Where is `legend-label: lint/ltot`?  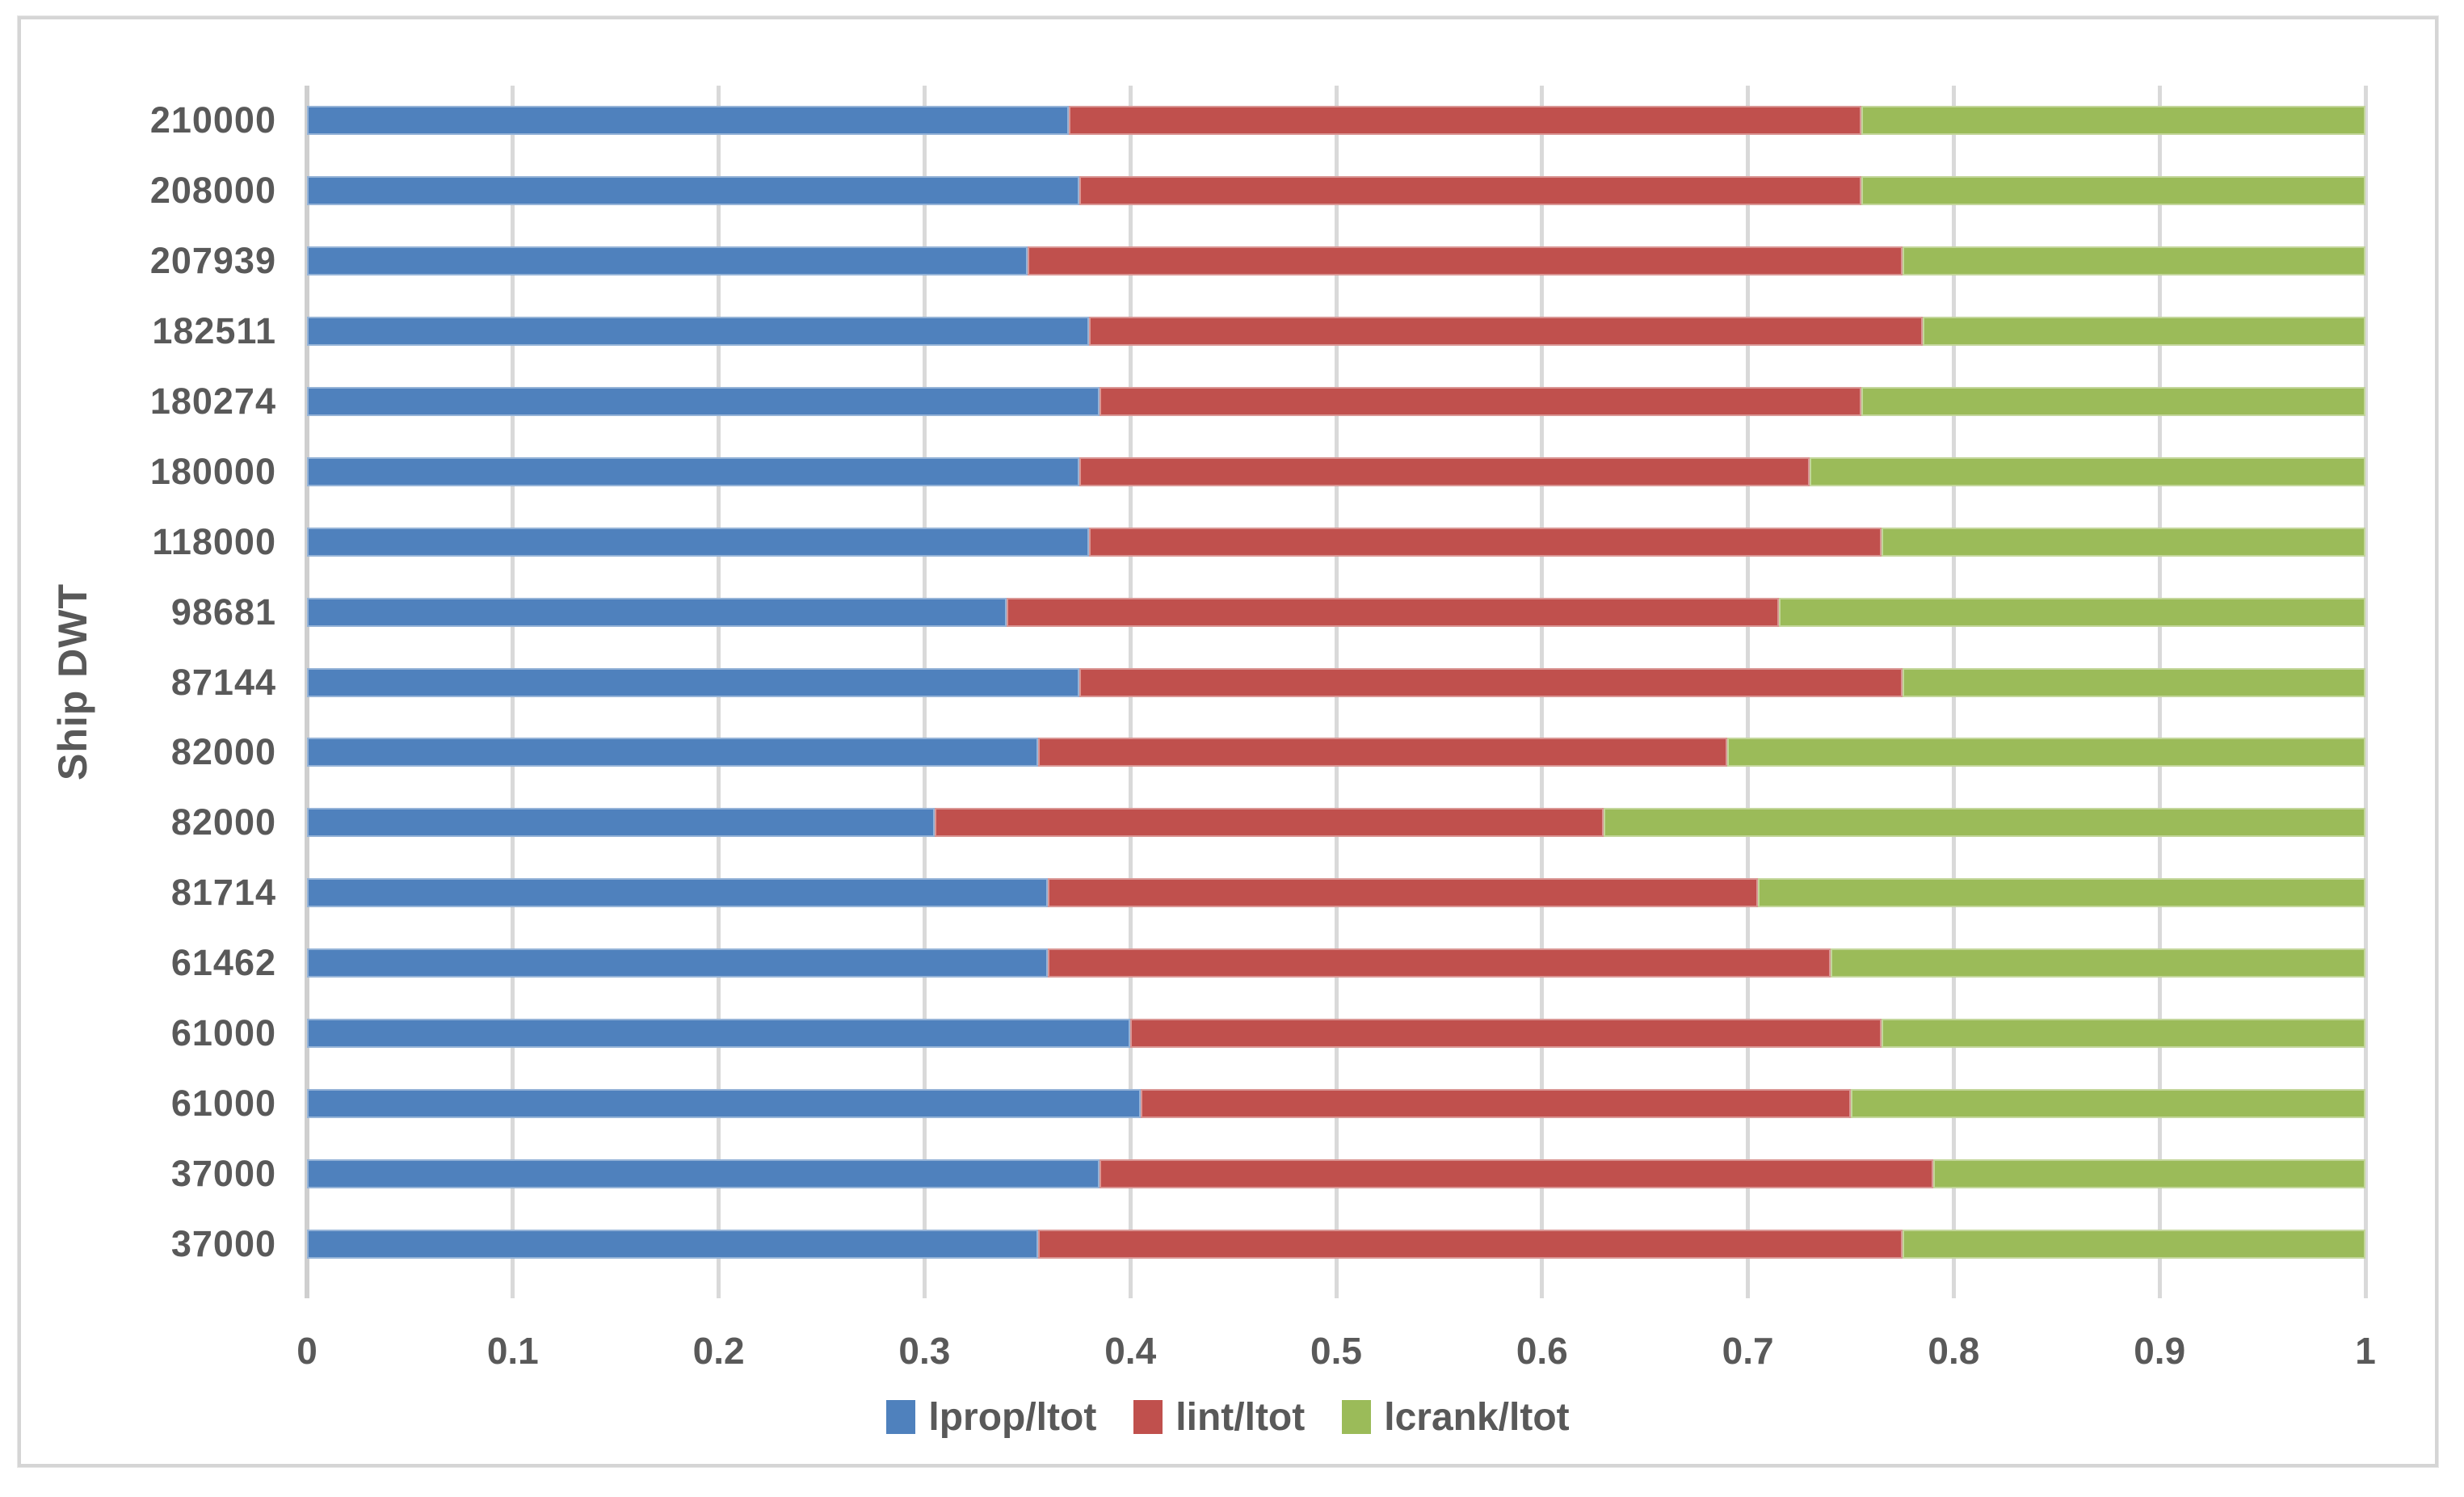 legend-label: lint/ltot is located at coordinates (1240, 1417).